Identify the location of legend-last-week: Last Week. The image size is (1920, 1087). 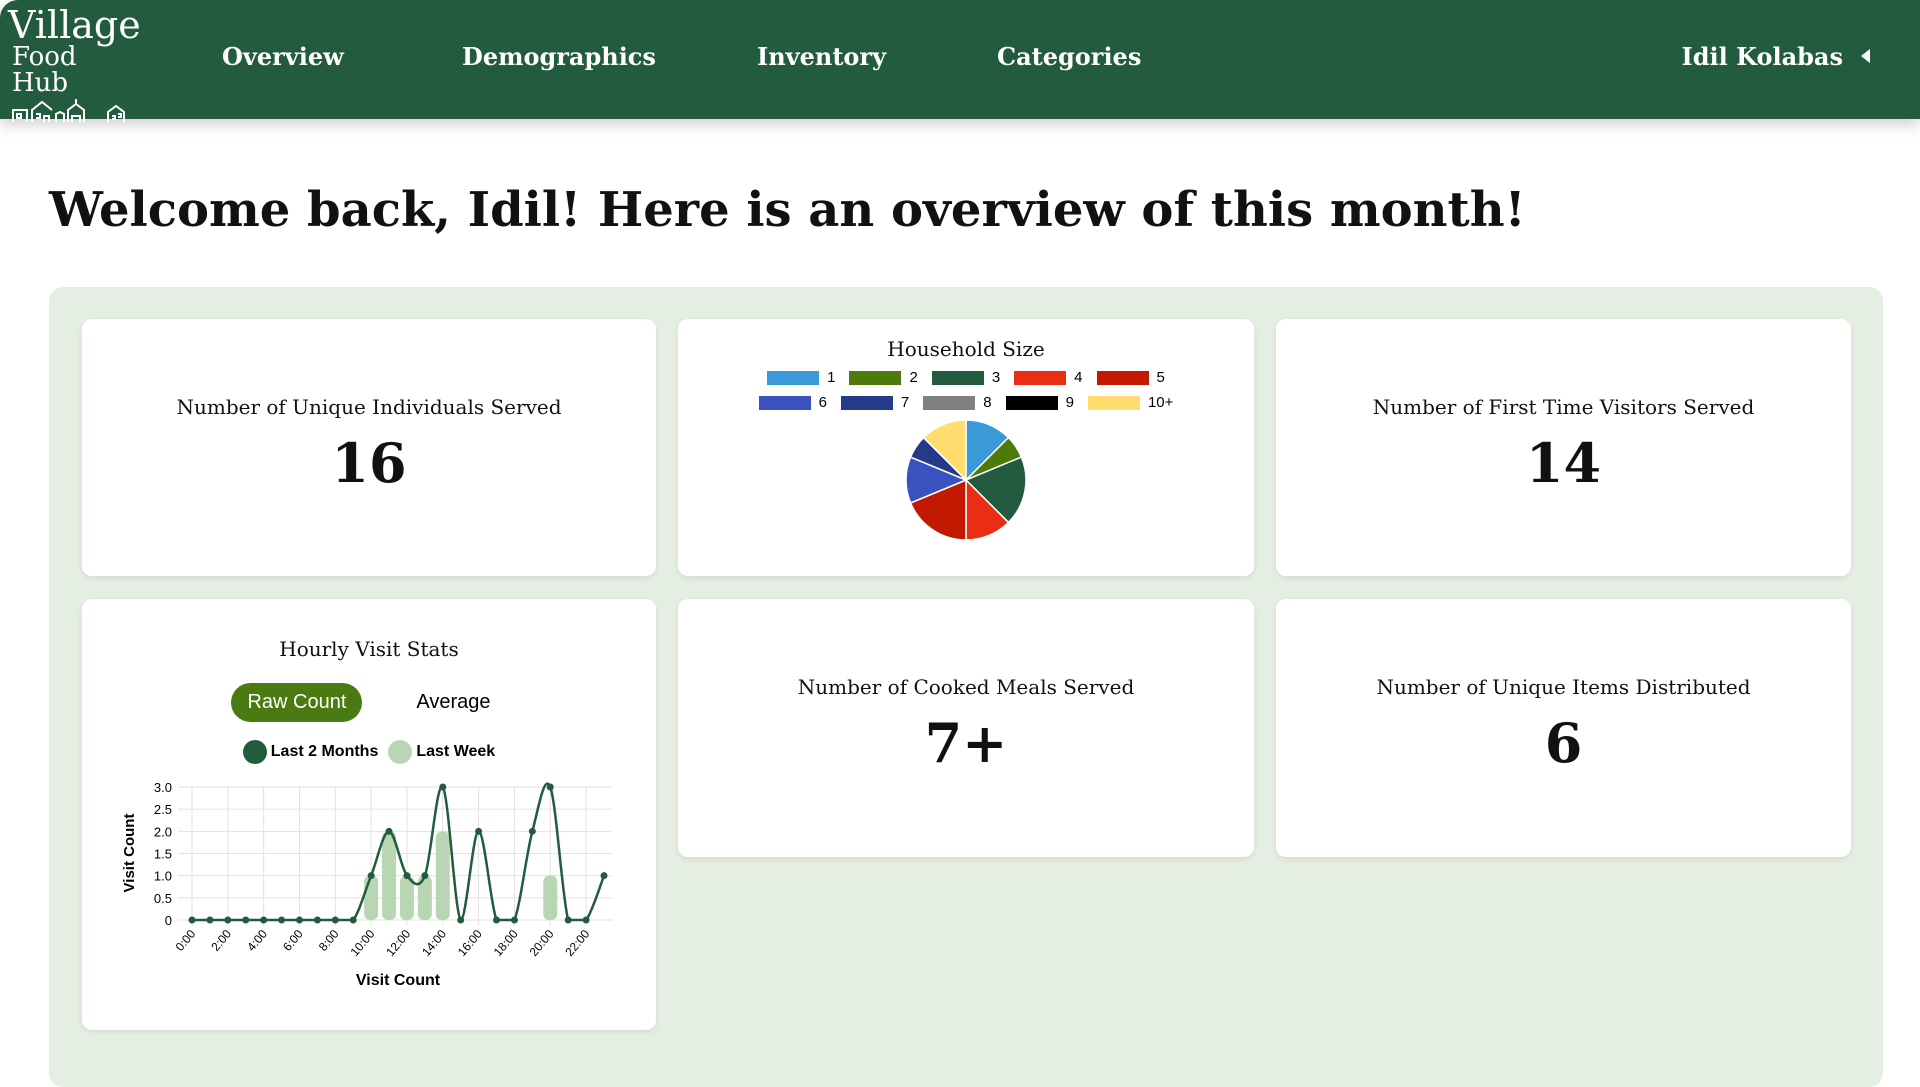
(441, 752).